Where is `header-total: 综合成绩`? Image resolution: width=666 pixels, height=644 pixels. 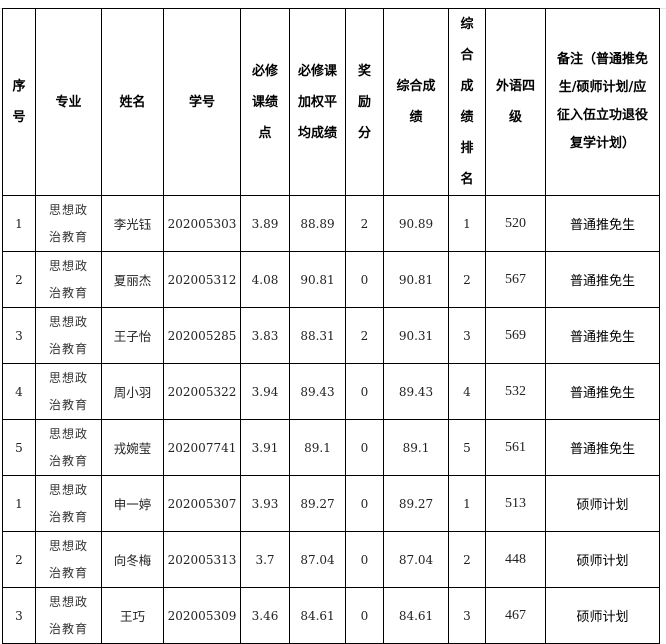 header-total: 综合成绩 is located at coordinates (416, 102).